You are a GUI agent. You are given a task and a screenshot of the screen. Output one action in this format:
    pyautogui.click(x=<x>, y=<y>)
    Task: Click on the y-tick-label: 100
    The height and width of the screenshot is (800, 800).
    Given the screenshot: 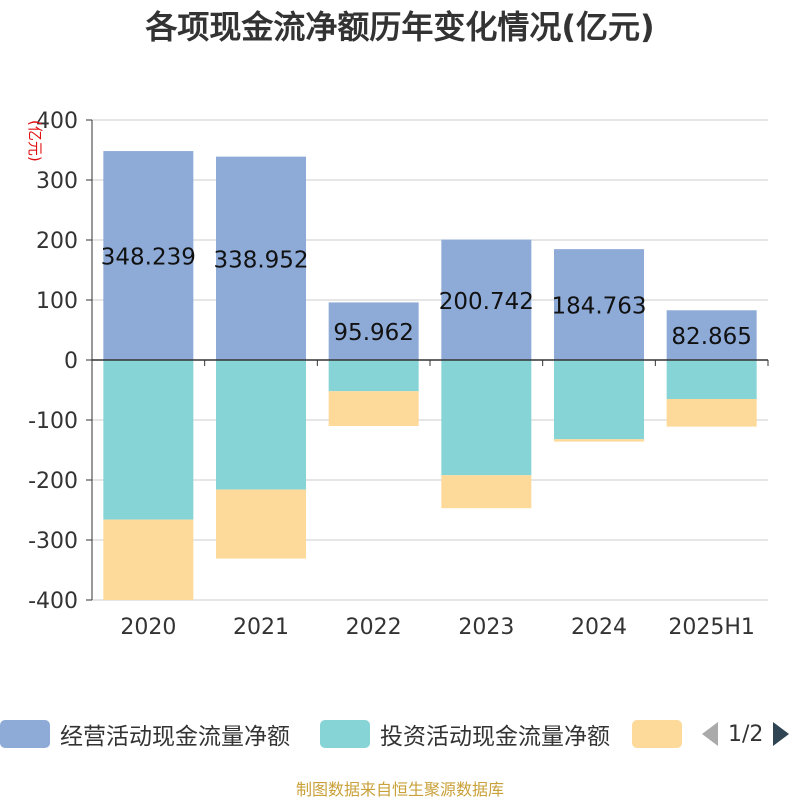 What is the action you would take?
    pyautogui.click(x=57, y=301)
    